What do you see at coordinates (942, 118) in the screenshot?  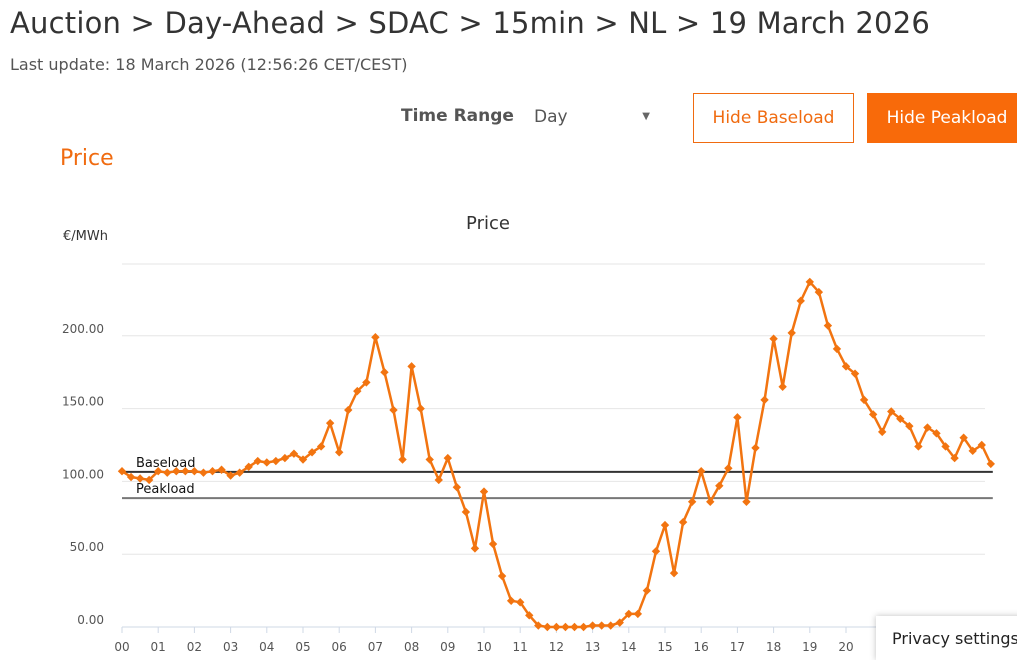 I see `hide-peakload-button: Hide Peakload` at bounding box center [942, 118].